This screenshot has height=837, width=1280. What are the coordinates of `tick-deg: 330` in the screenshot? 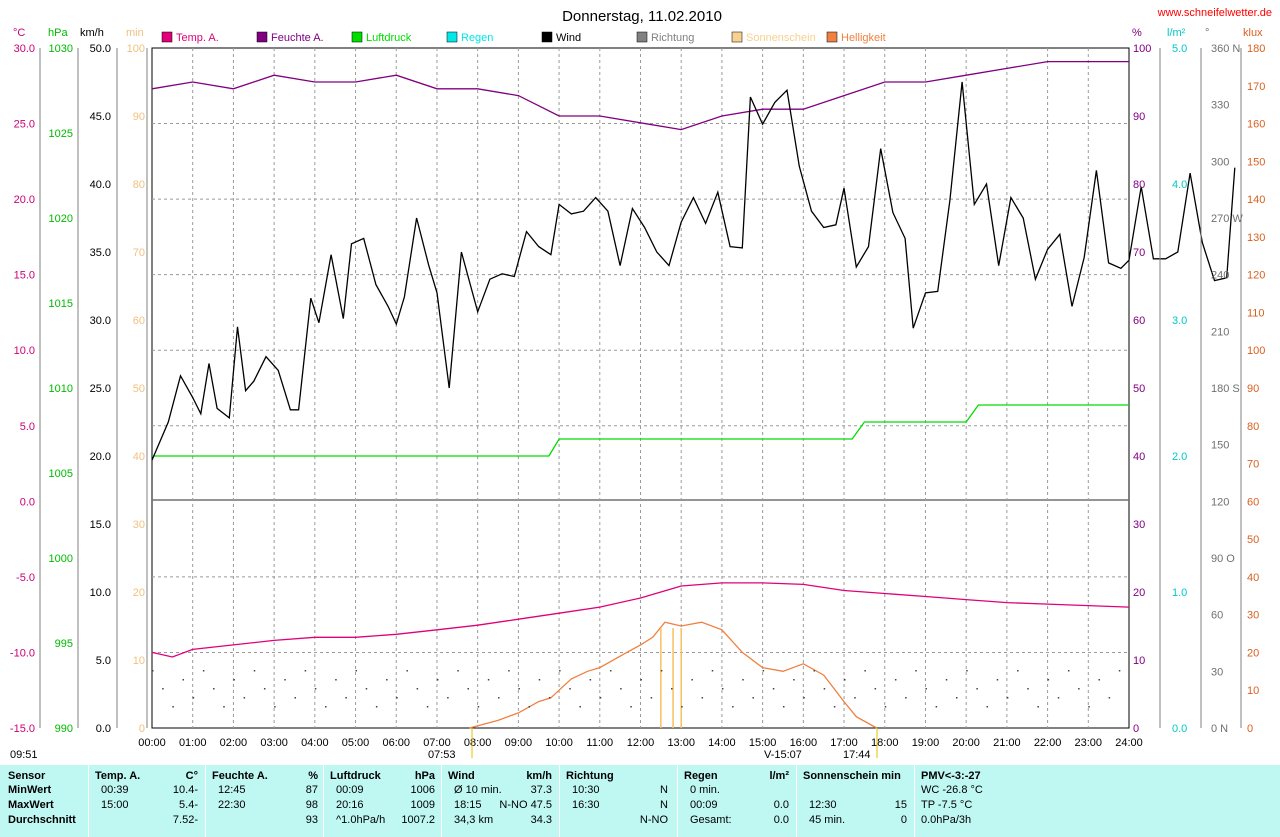 It's located at (1220, 106).